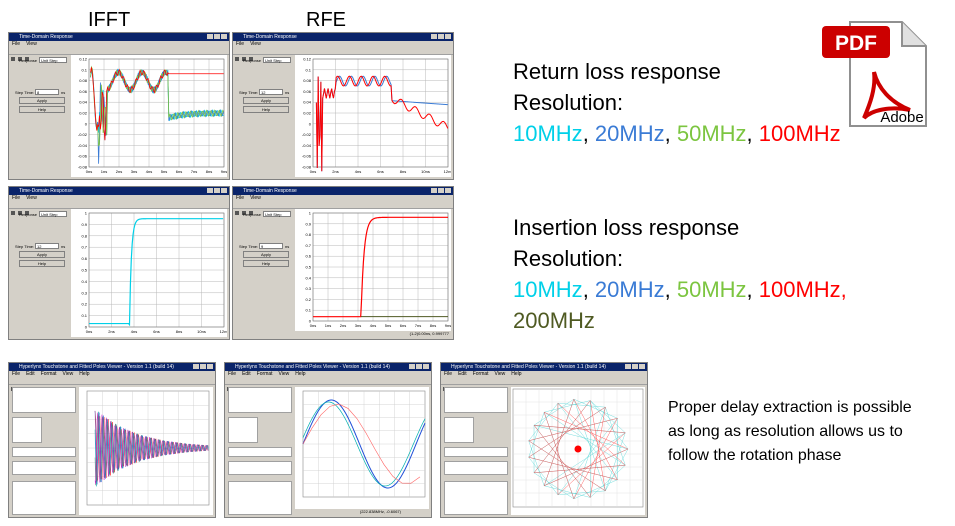 This screenshot has width=955, height=526. Describe the element at coordinates (83, 80) in the screenshot. I see `y-tick-label: 0.08` at that location.